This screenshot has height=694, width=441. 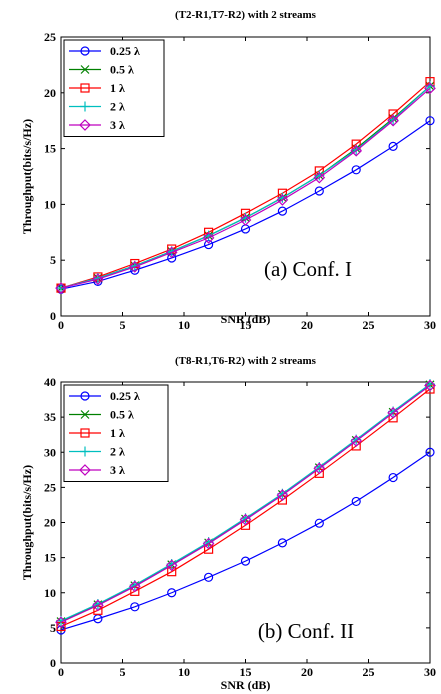 What do you see at coordinates (306, 631) in the screenshot?
I see `chart-annotation: (b) Conf. II` at bounding box center [306, 631].